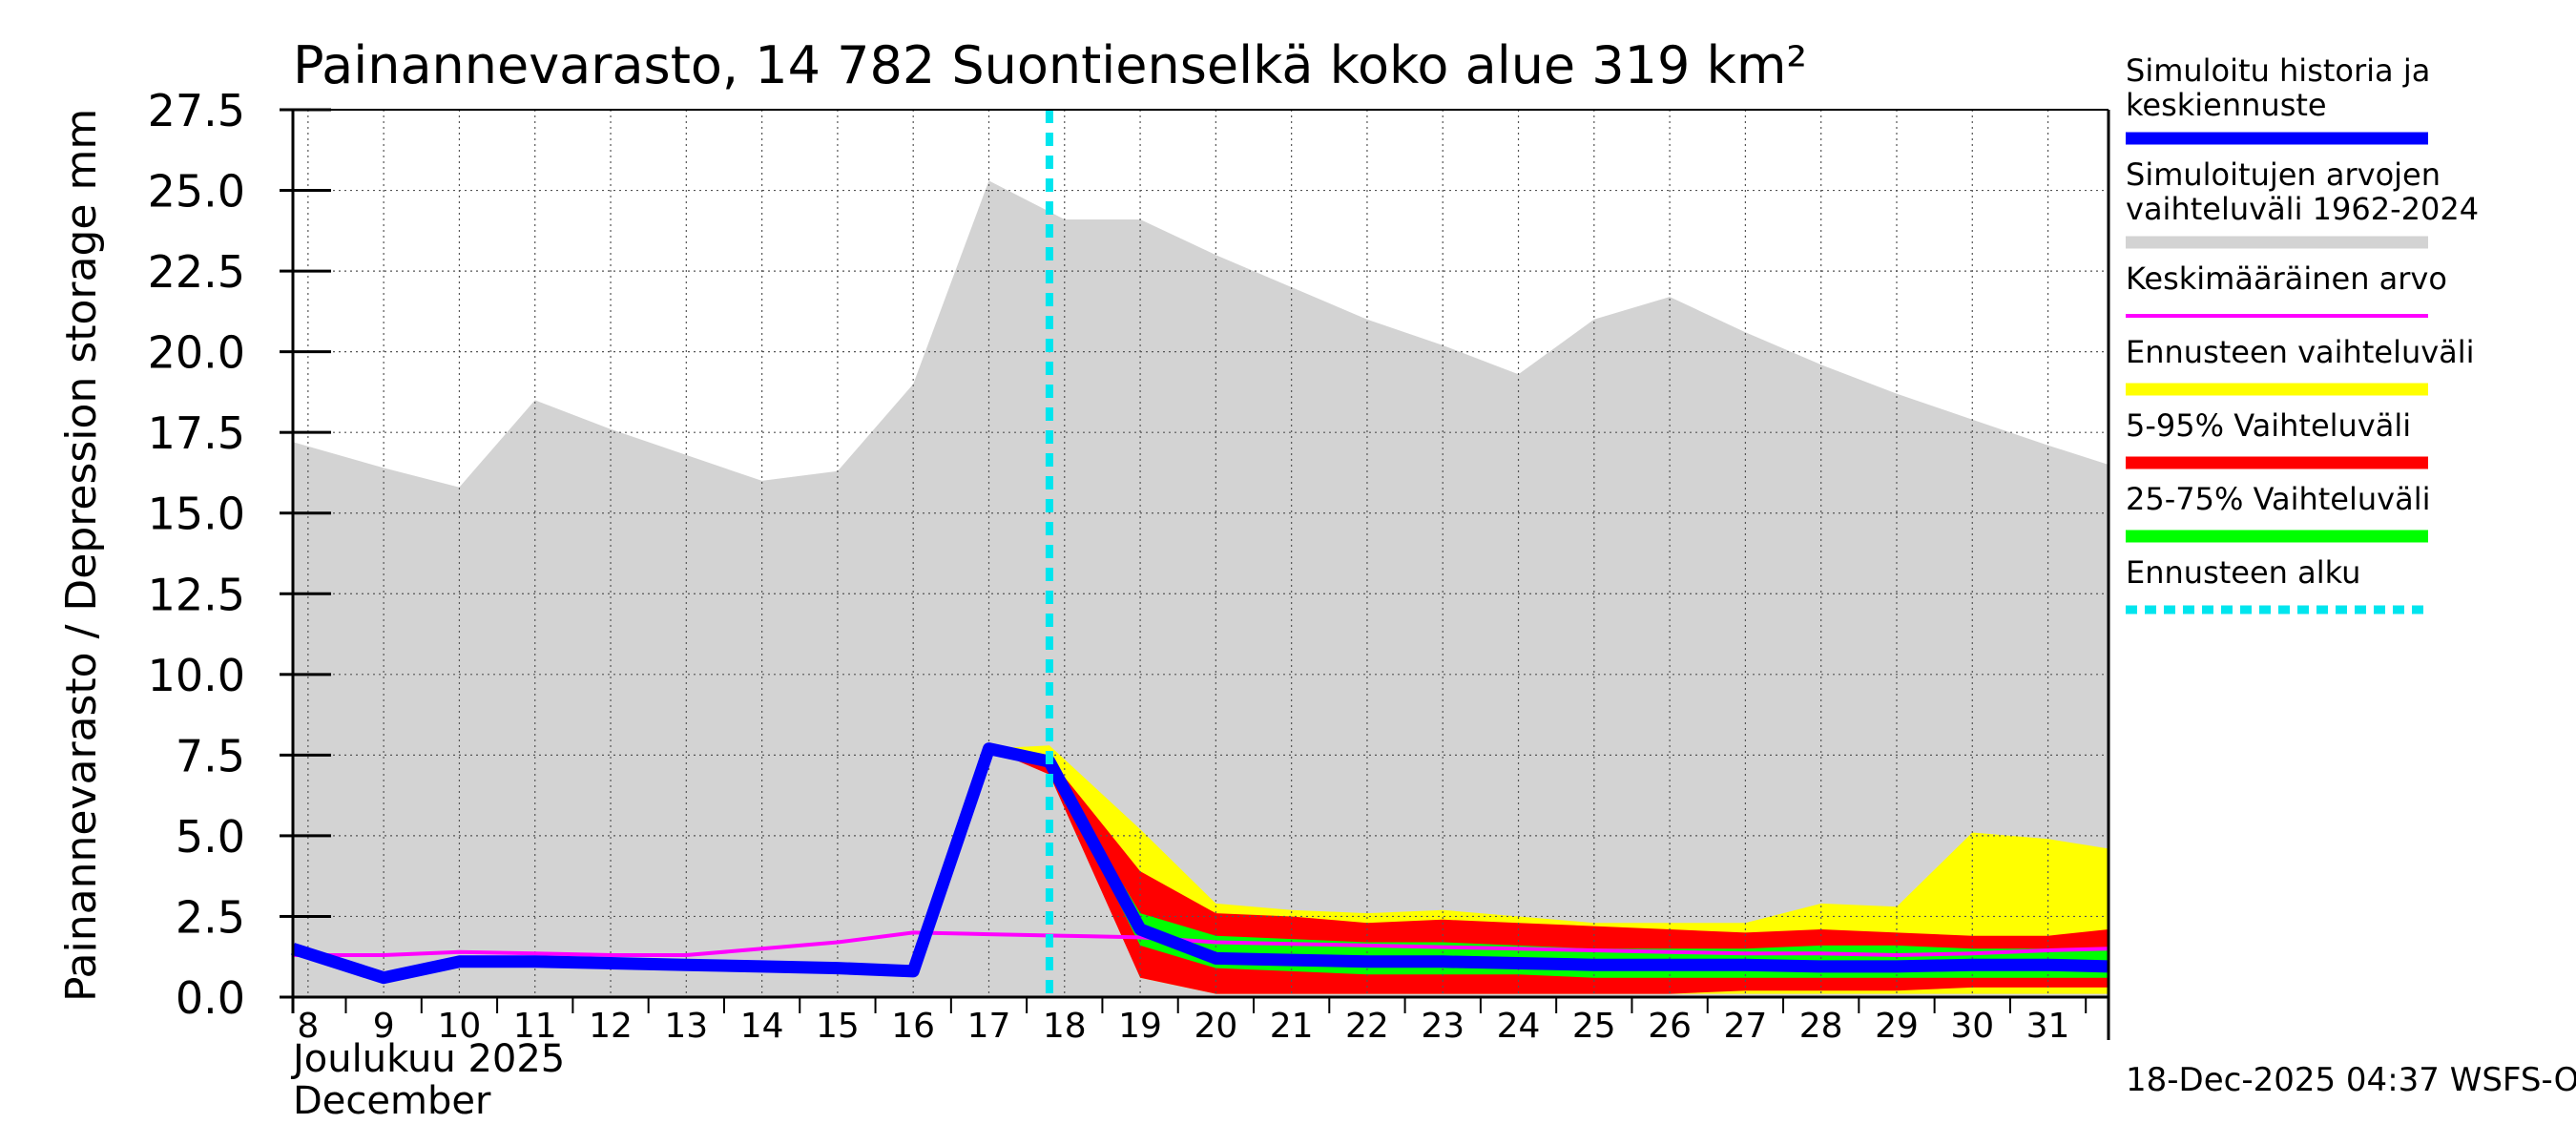  What do you see at coordinates (196, 353) in the screenshot?
I see `y-tick-label: 20.0` at bounding box center [196, 353].